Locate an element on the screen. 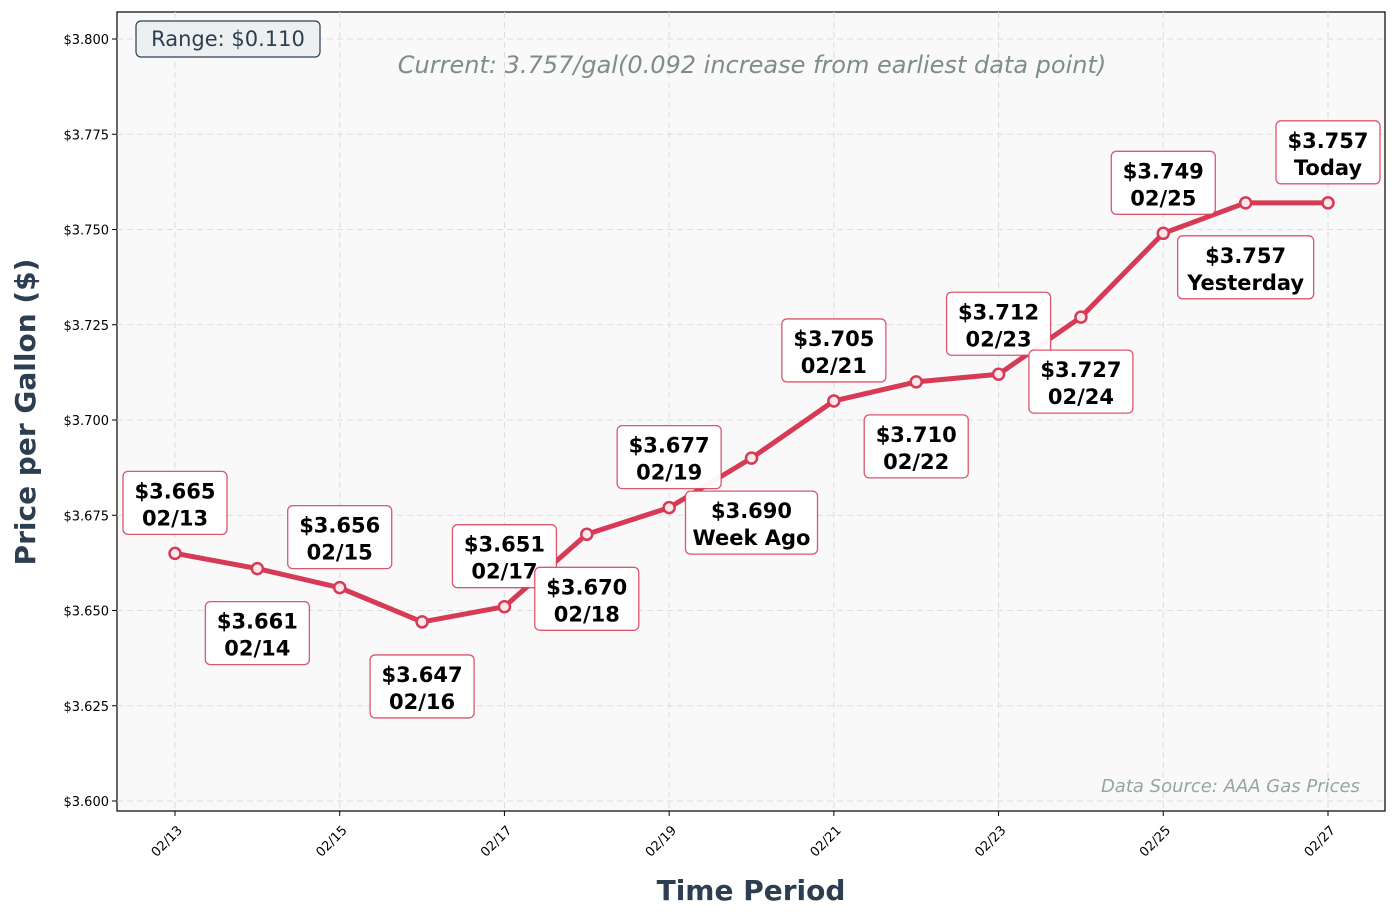  point-label: $3.677 02/19 is located at coordinates (669, 457).